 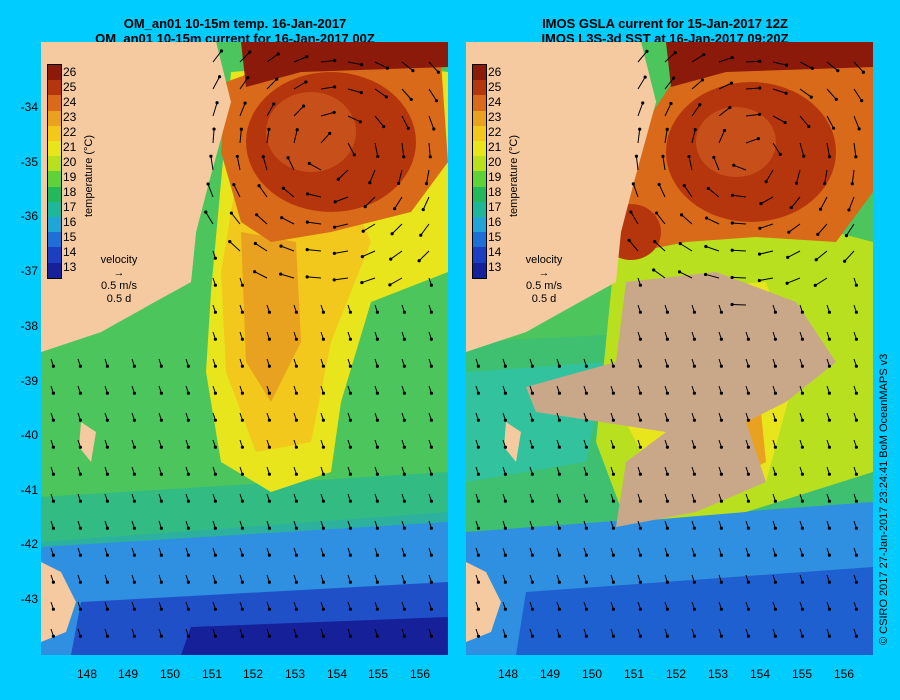 I want to click on colorbar-value: 22, so click(x=70, y=132).